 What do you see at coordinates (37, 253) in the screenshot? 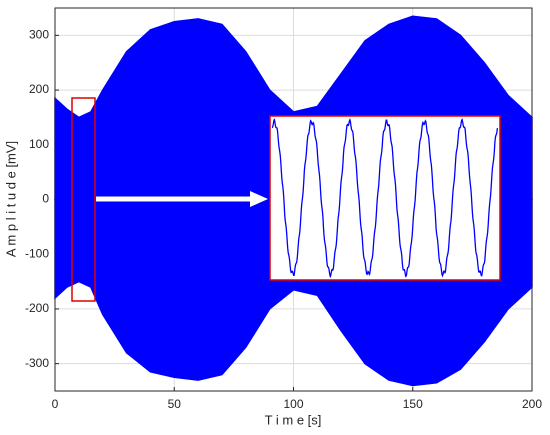
I see `y-tick-label: -100` at bounding box center [37, 253].